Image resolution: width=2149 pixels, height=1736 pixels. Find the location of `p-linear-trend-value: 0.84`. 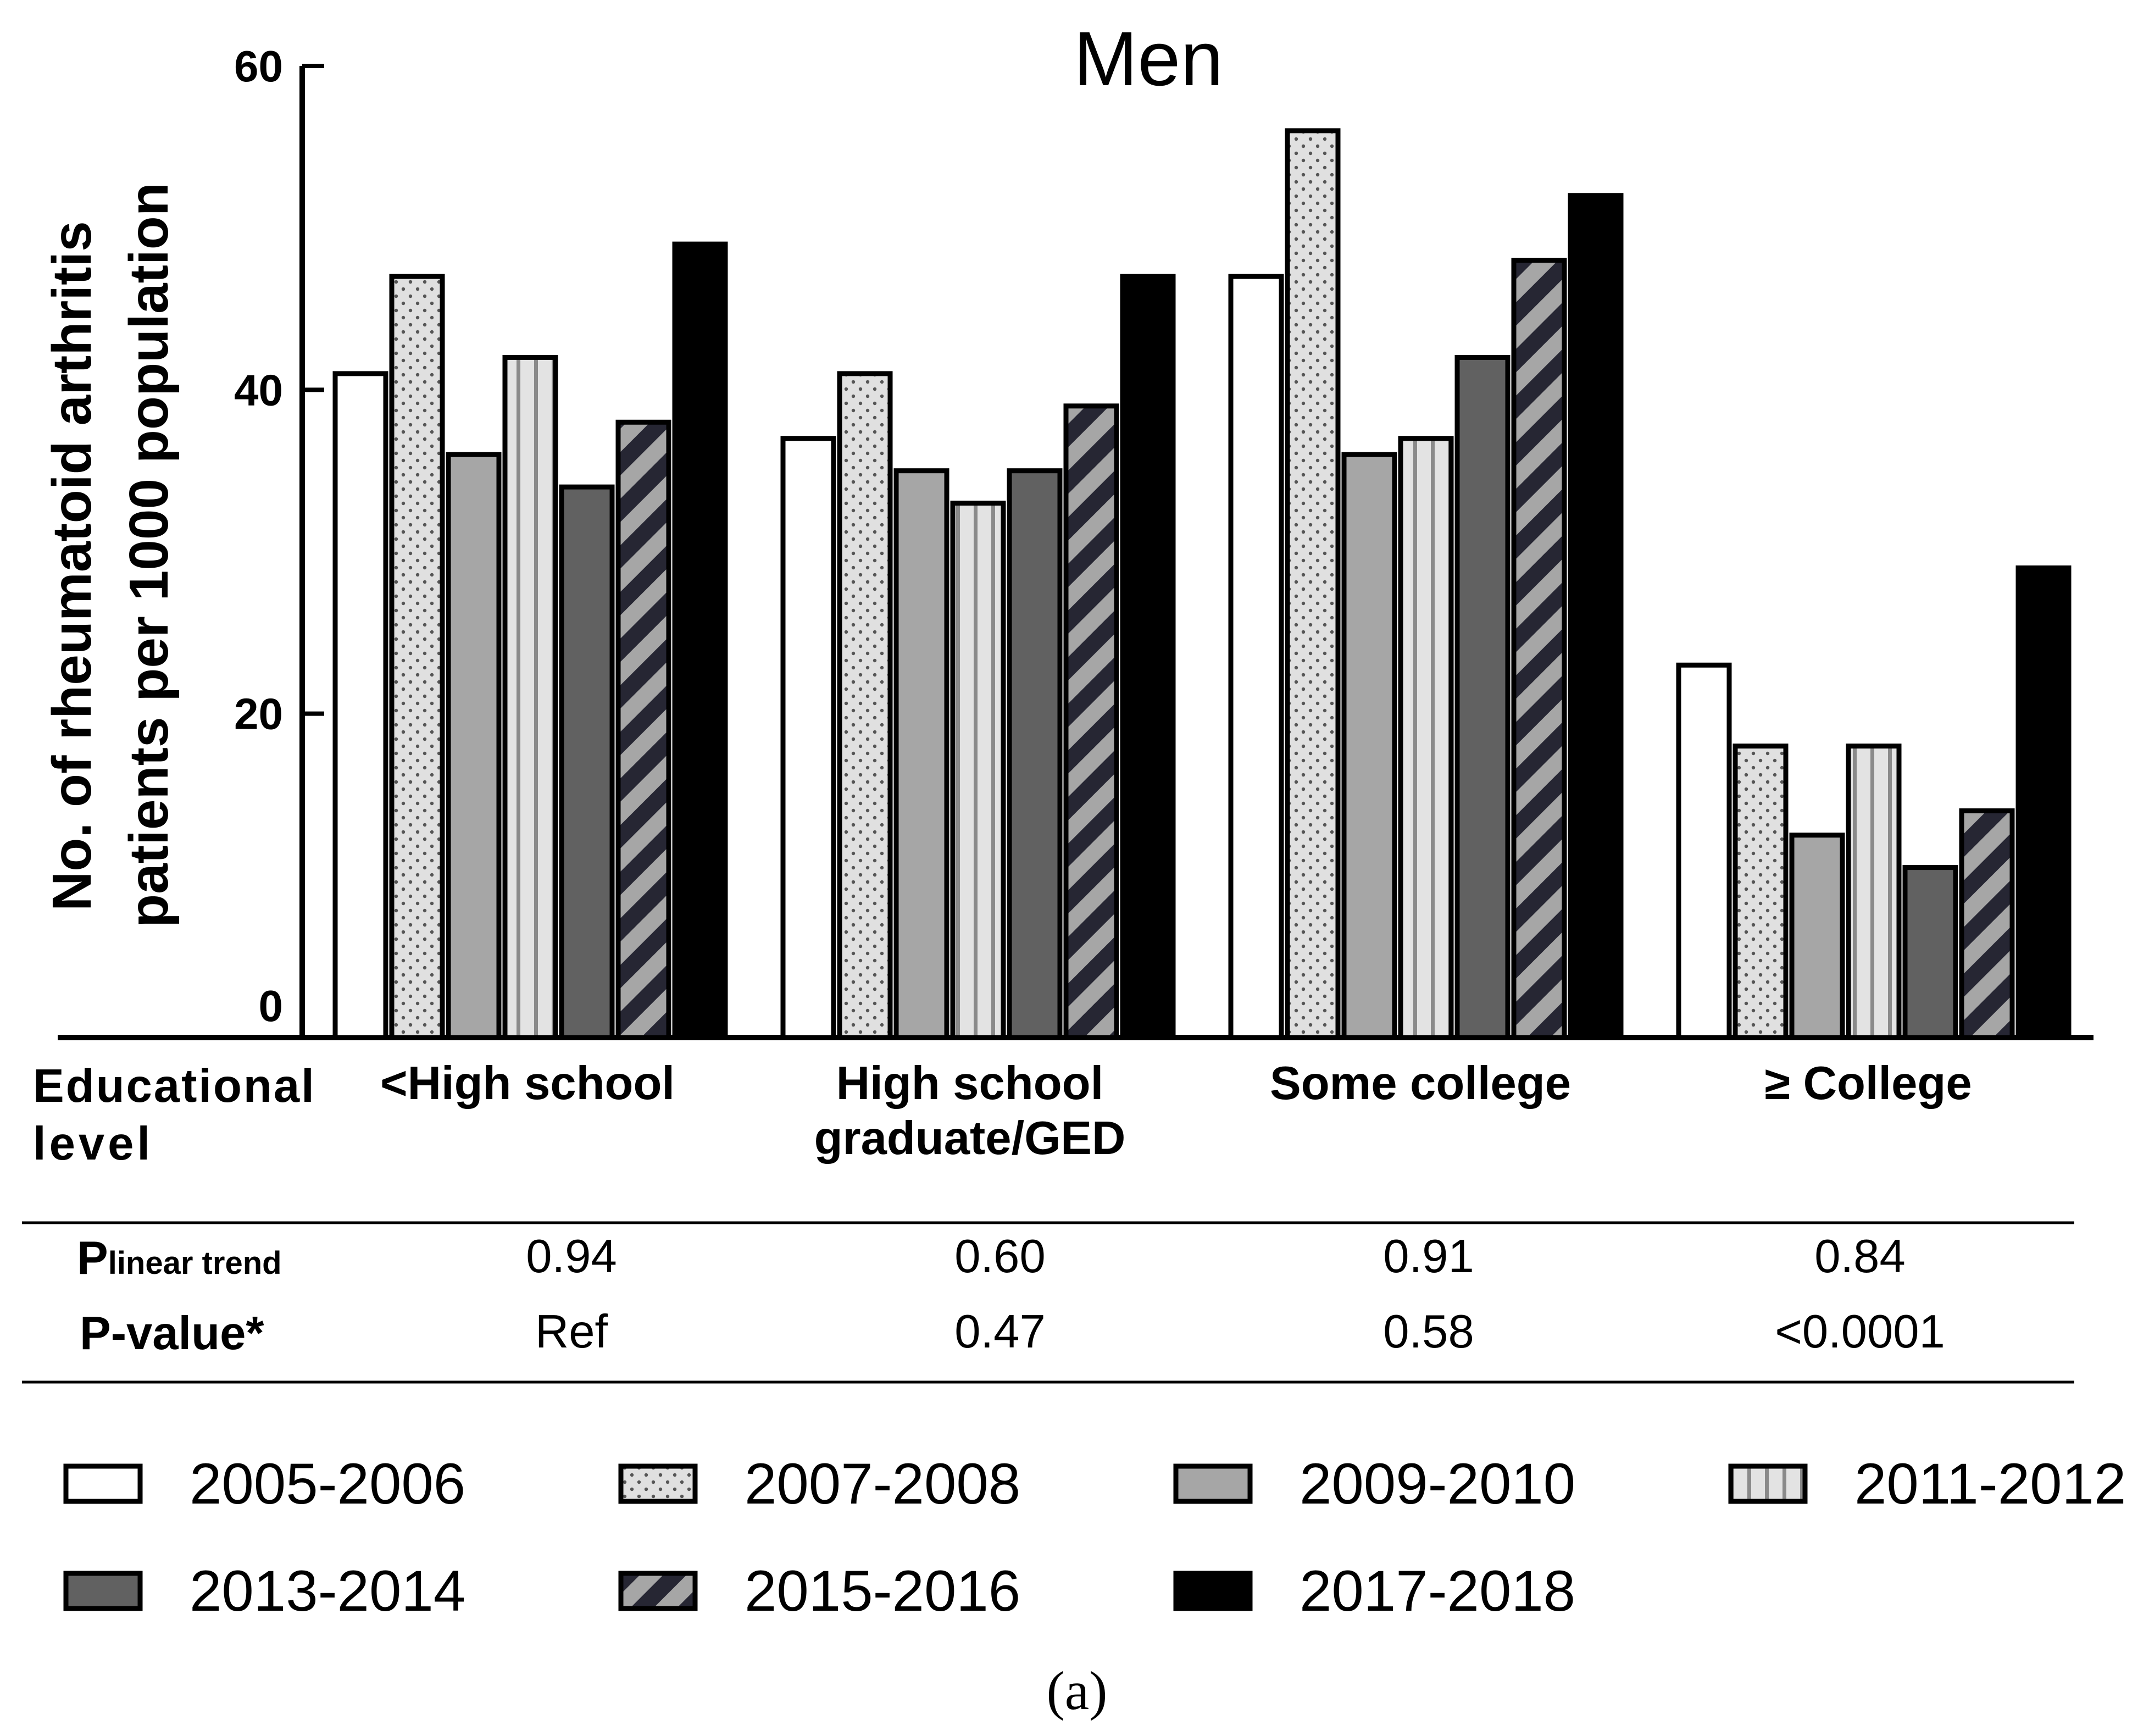

p-linear-trend-value: 0.84 is located at coordinates (1860, 1256).